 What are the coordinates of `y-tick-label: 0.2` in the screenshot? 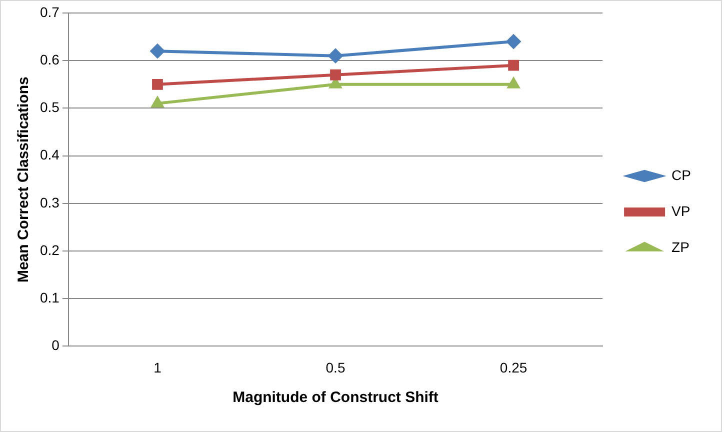 It's located at (50, 250).